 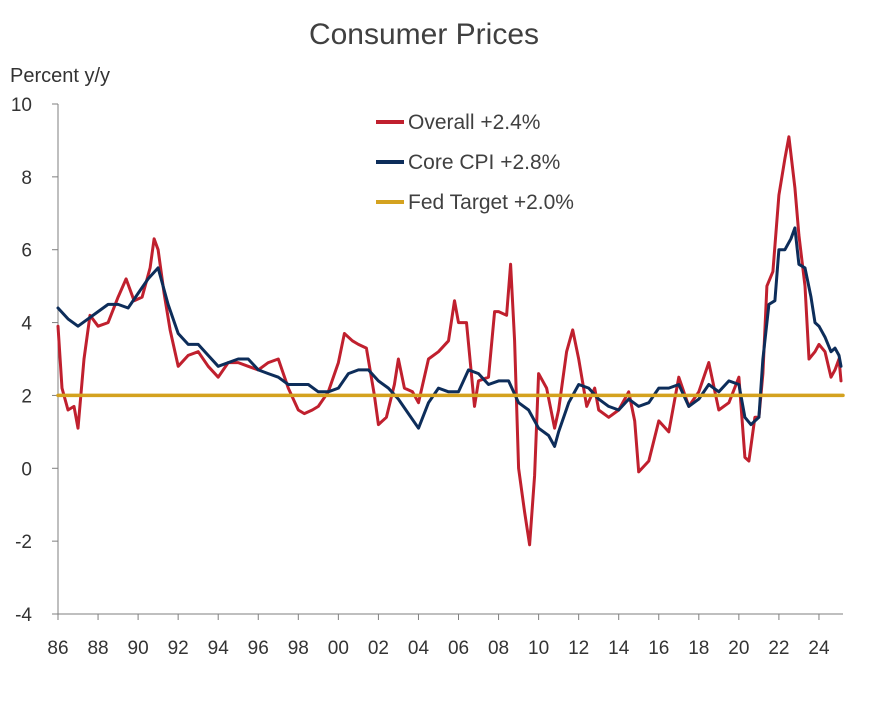 What do you see at coordinates (60, 76) in the screenshot?
I see `y-axis-label: Percent y/y` at bounding box center [60, 76].